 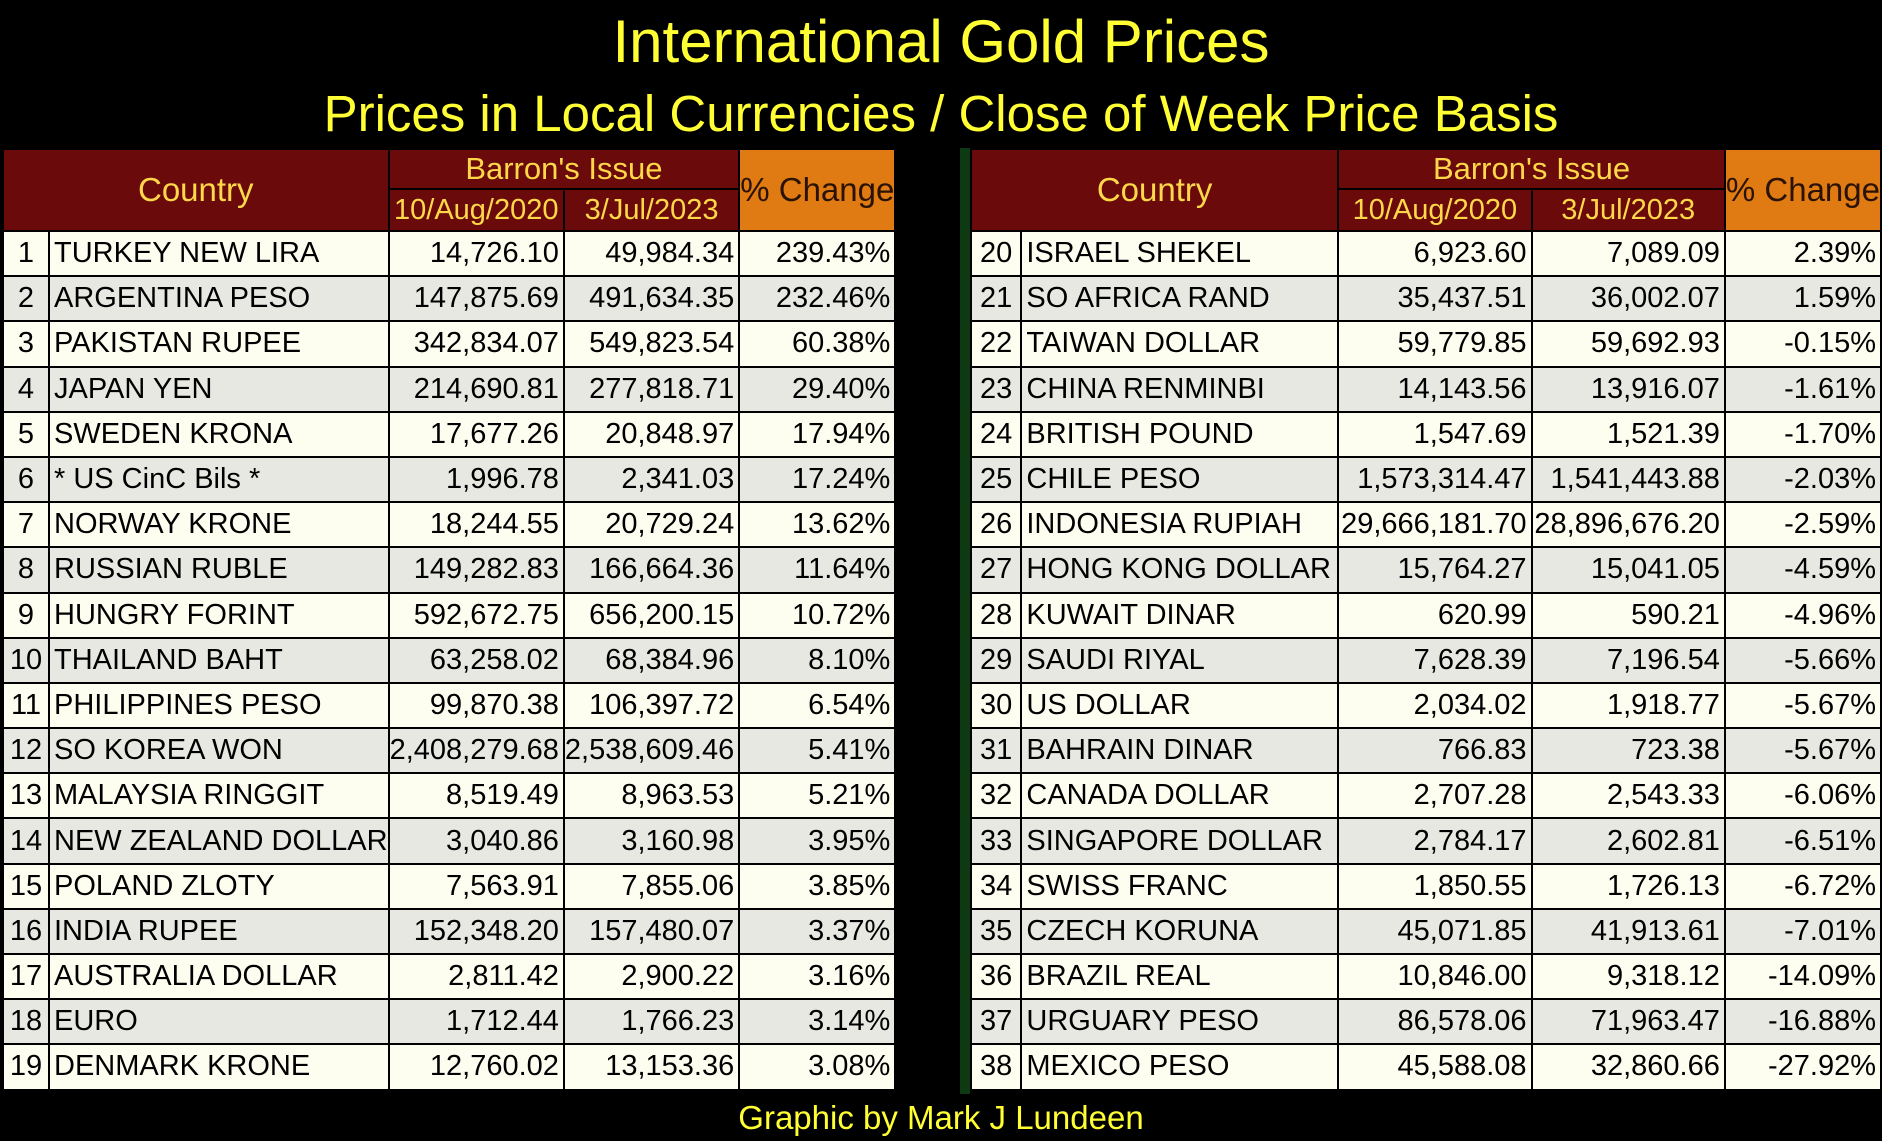 What do you see at coordinates (1425, 931) in the screenshot?
I see `table-row: 35 CZECH KORUNA 45,071.85 41,913.61 -7.01%` at bounding box center [1425, 931].